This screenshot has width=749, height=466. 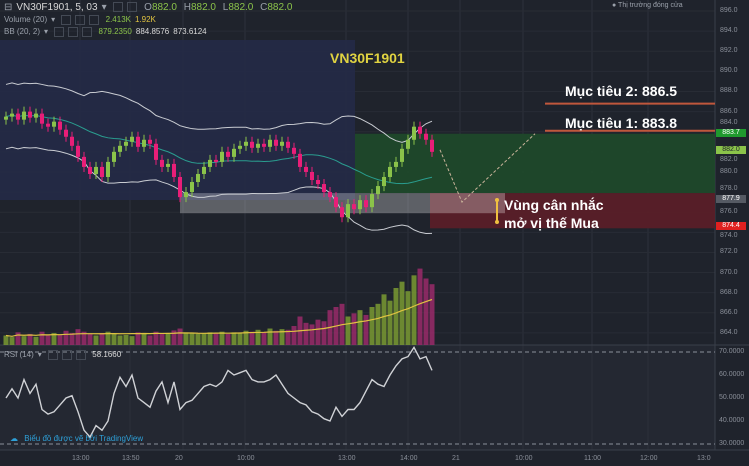 What do you see at coordinates (107, 32) in the screenshot?
I see `bb-legend: BB (20, 2) ▾ 879.2350 884.8576 873.6124` at bounding box center [107, 32].